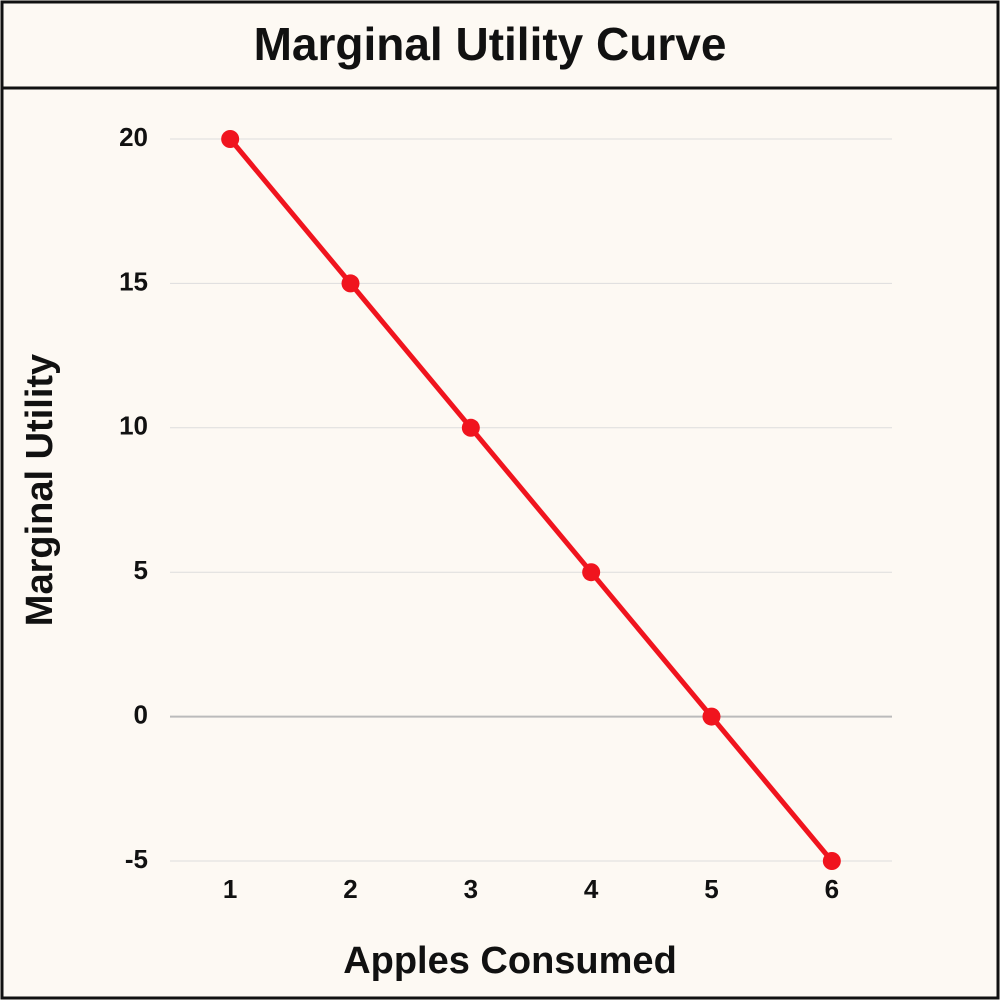 The height and width of the screenshot is (1000, 1000). I want to click on x-tick-label: 2, so click(350, 889).